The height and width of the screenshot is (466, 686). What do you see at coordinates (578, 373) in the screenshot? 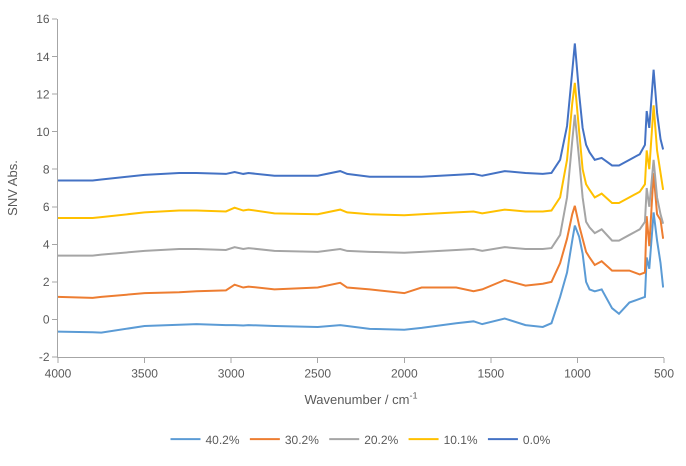
I see `x-tick-label: 1000` at bounding box center [578, 373].